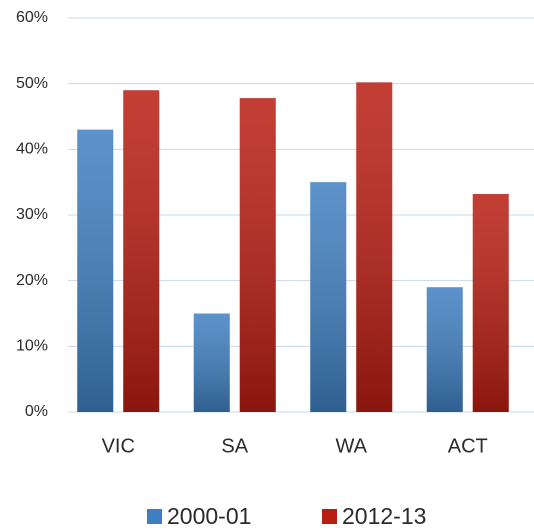 This screenshot has height=531, width=534. What do you see at coordinates (468, 446) in the screenshot?
I see `x-tick-label: ACT` at bounding box center [468, 446].